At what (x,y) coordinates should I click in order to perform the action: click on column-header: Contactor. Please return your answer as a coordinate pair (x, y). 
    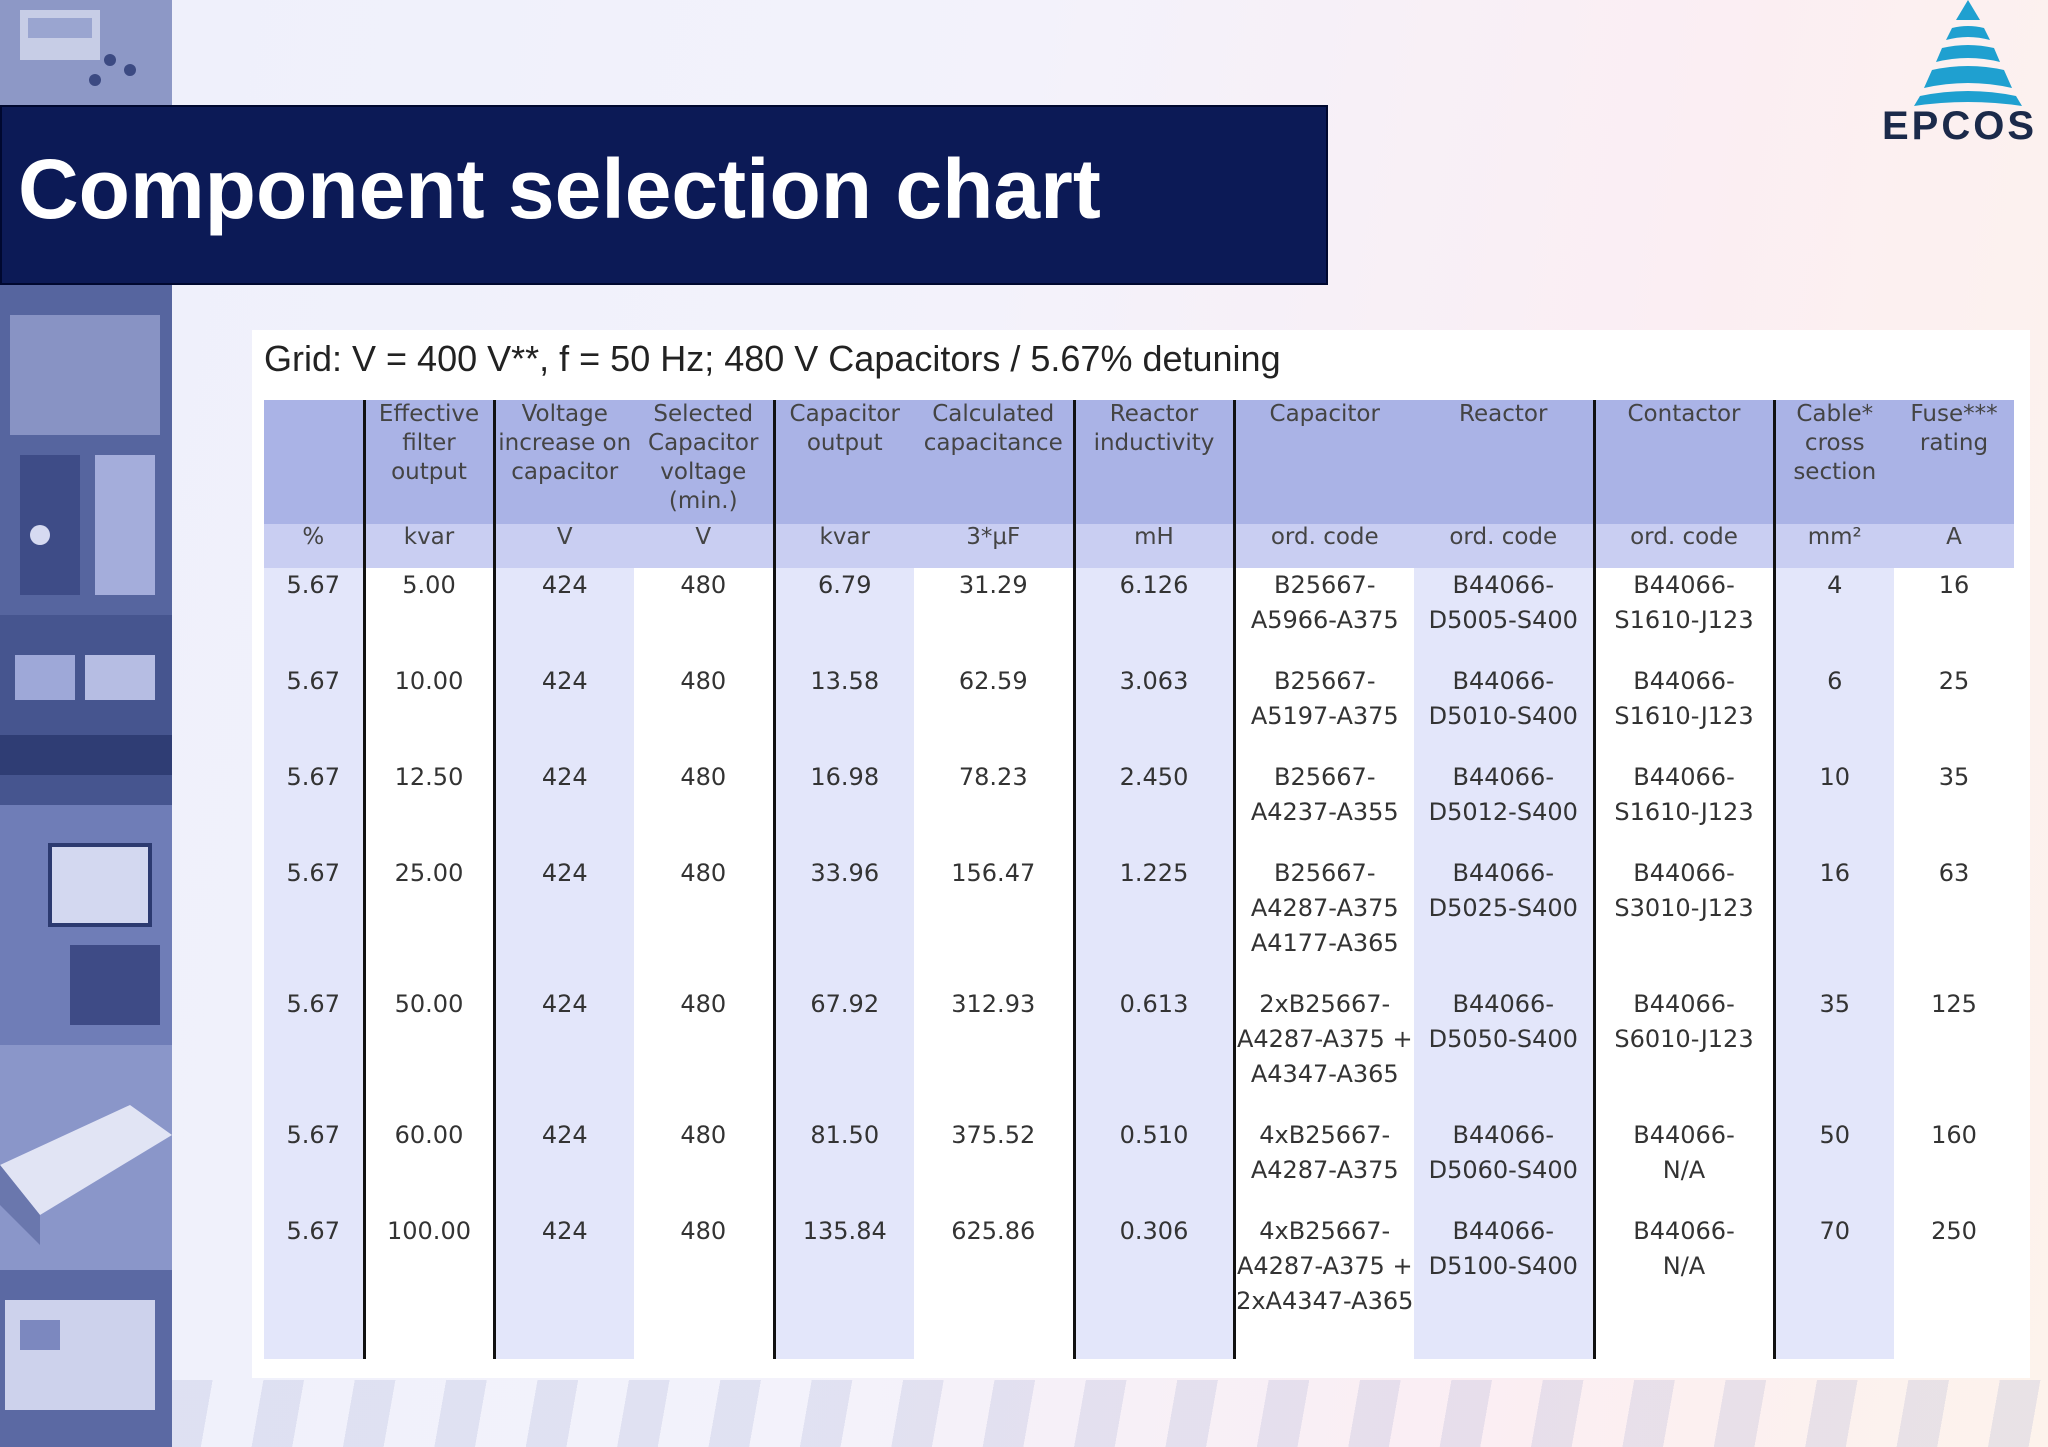
    Looking at the image, I should click on (1683, 462).